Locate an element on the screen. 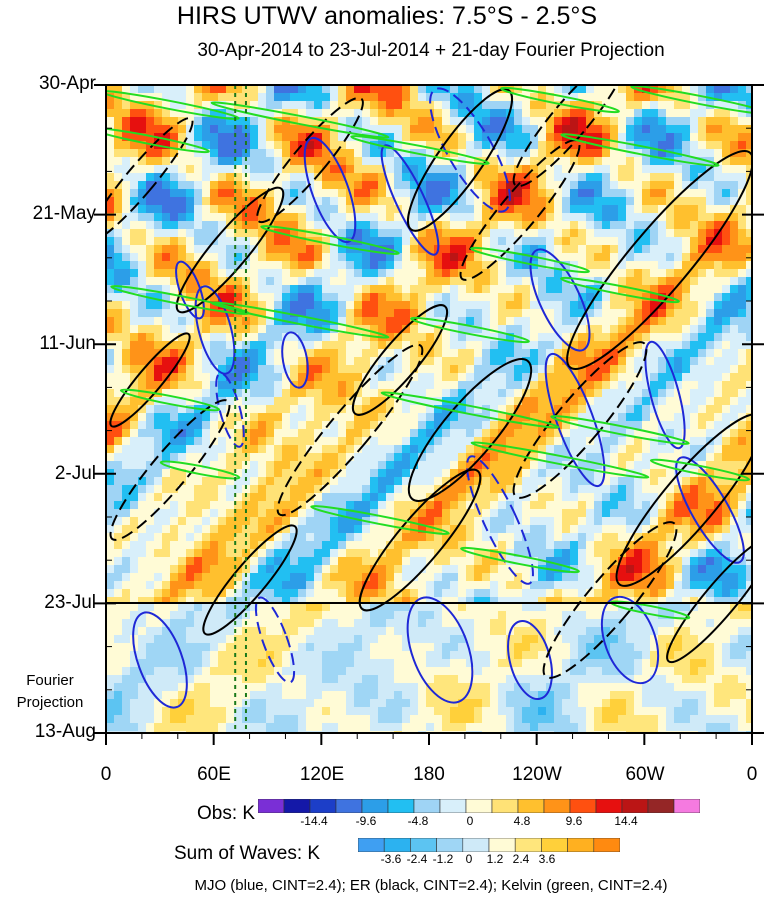 Image resolution: width=774 pixels, height=899 pixels. fourier-label-line1: Fourier is located at coordinates (50, 680).